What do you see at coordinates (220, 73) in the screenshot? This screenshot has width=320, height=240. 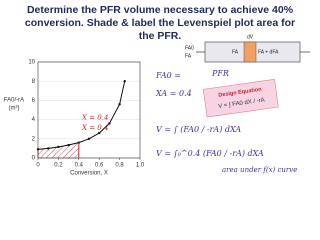 I see `note: PFR` at bounding box center [220, 73].